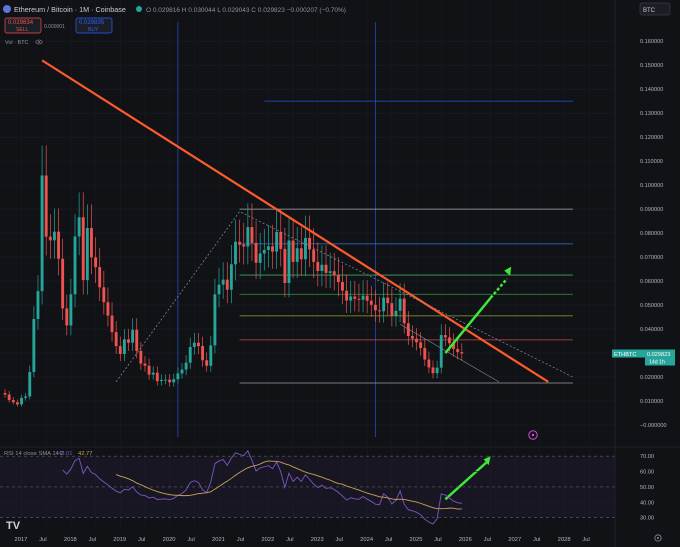  What do you see at coordinates (54, 27) in the screenshot?
I see `spread-value: 0.000001` at bounding box center [54, 27].